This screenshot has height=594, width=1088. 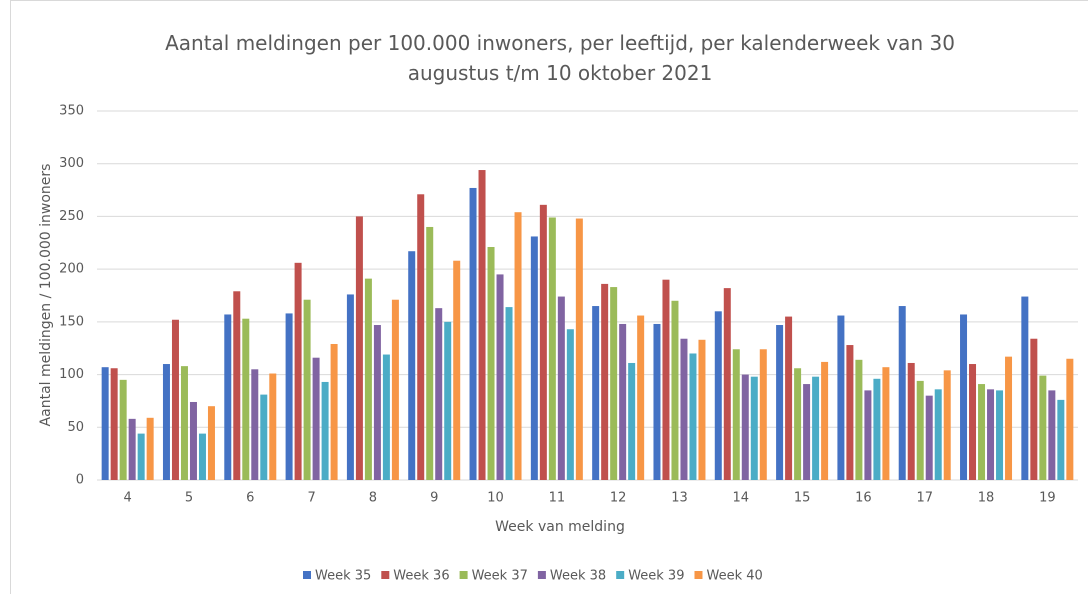 What do you see at coordinates (578, 576) in the screenshot?
I see `legend-label: Week 38` at bounding box center [578, 576].